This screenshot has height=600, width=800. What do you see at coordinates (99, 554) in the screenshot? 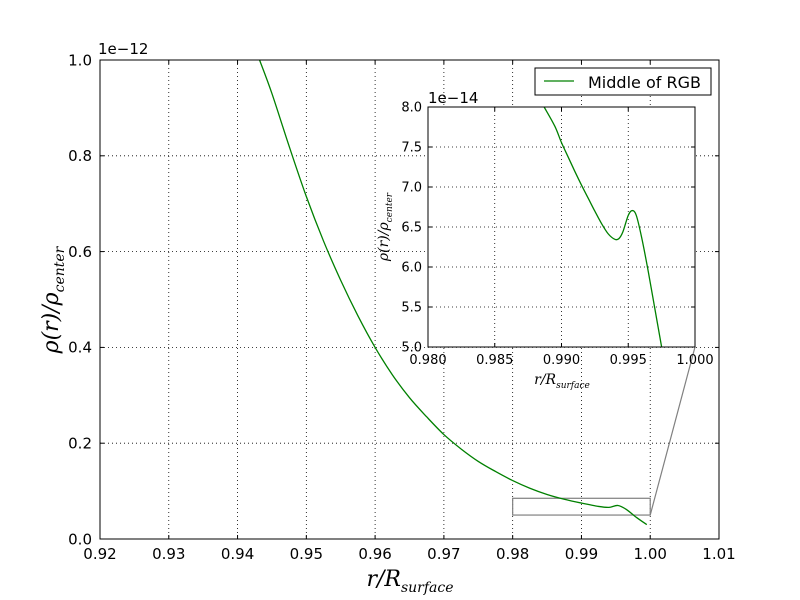
I see `main-x-tick-label: 0.92` at bounding box center [99, 554].